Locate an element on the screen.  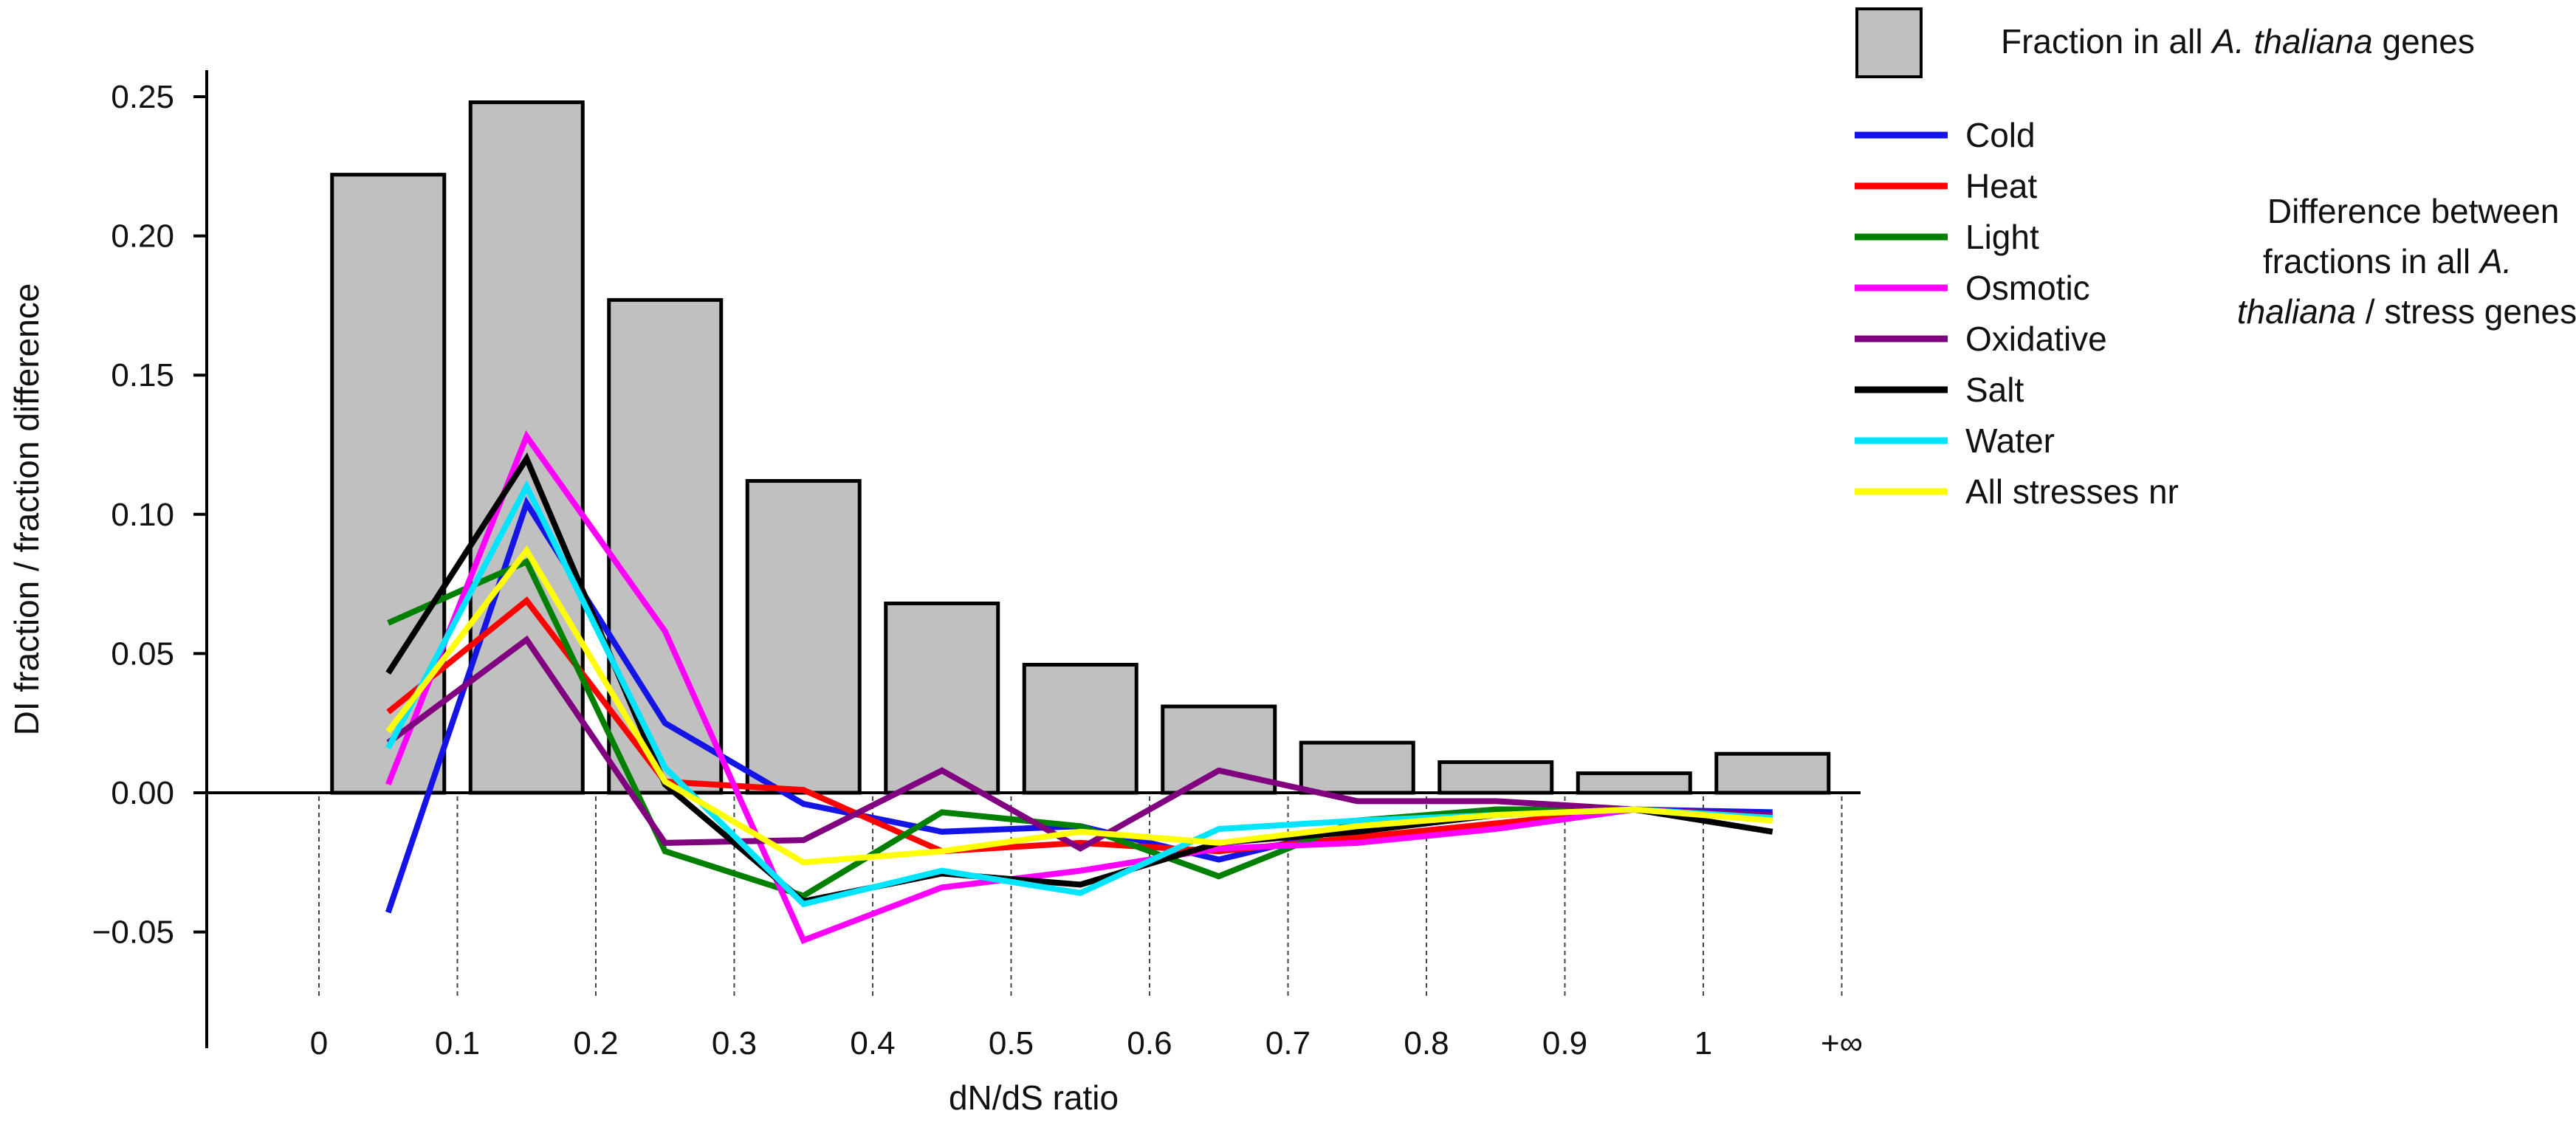
x-tick-label: 0.7 is located at coordinates (1288, 1043).